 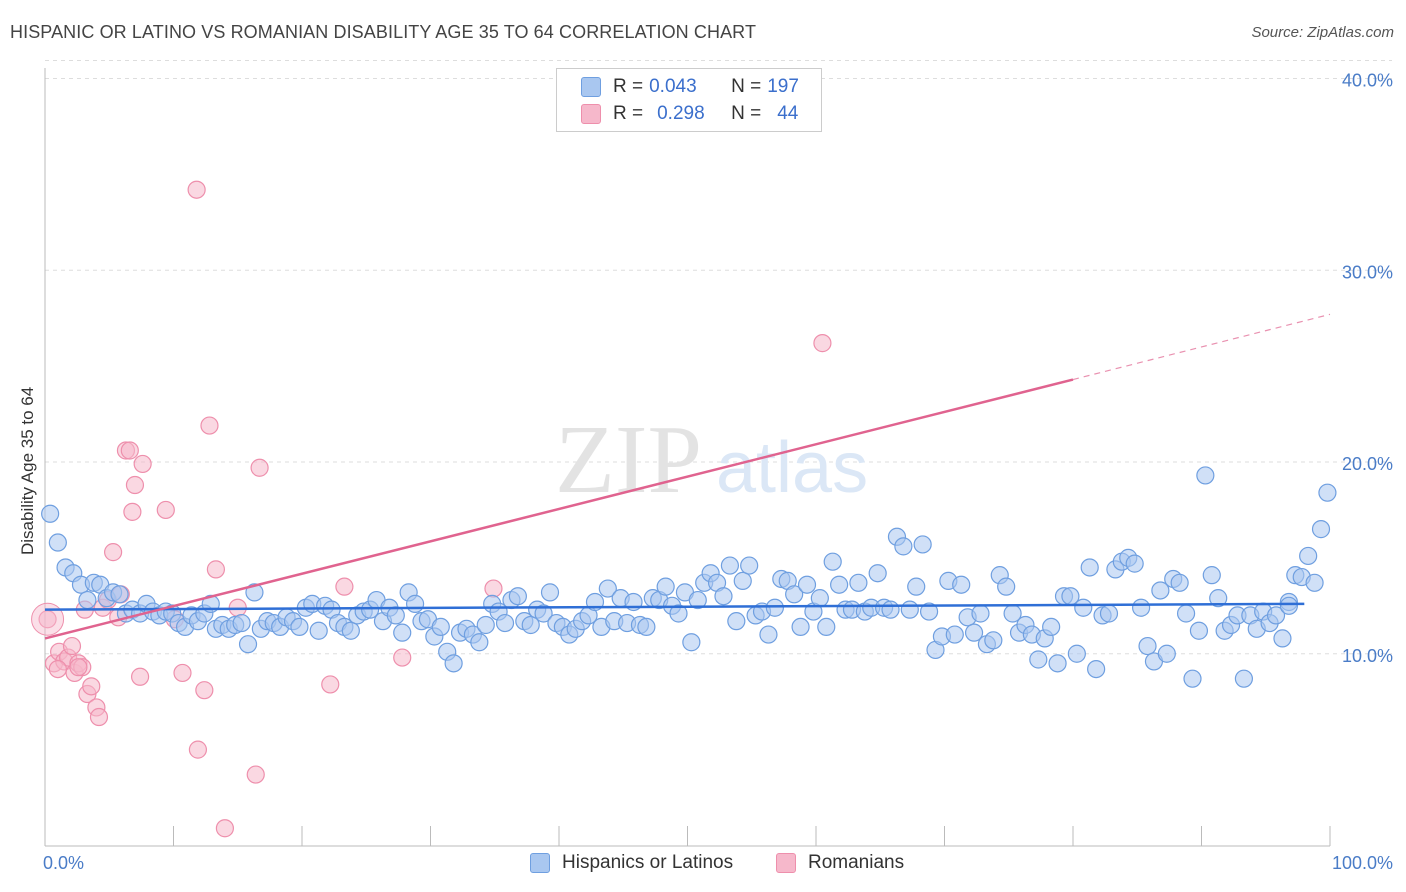 What do you see at coordinates (1362, 863) in the screenshot?
I see `x-tick-label: 100.0%` at bounding box center [1362, 863].